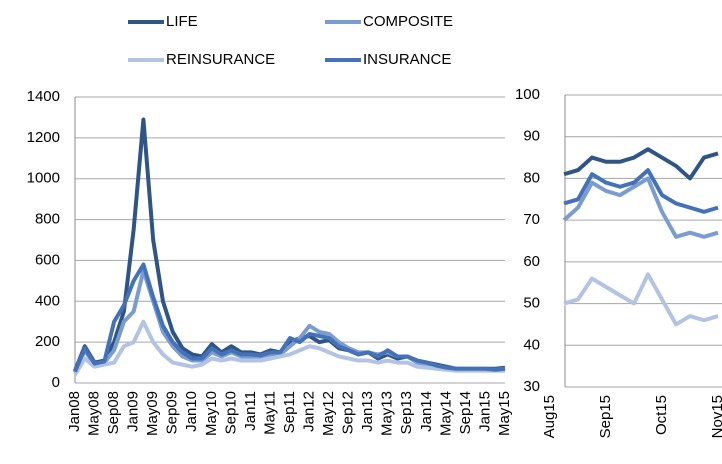 The height and width of the screenshot is (464, 722). What do you see at coordinates (250, 411) in the screenshot?
I see `x-tick-label: Jan11` at bounding box center [250, 411].